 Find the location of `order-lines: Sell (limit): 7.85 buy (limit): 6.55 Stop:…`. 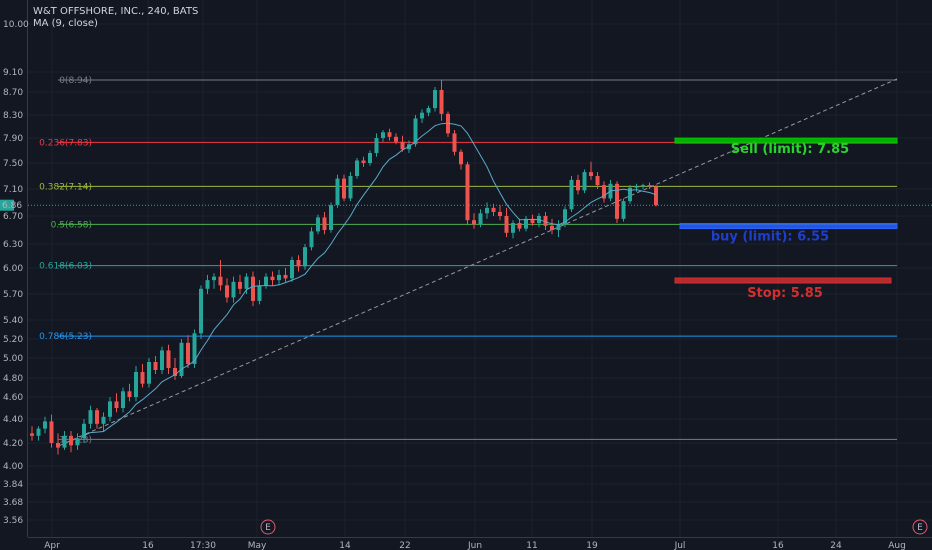

order-lines: Sell (limit): 7.85 buy (limit): 6.55 Stop:… is located at coordinates (786, 219).